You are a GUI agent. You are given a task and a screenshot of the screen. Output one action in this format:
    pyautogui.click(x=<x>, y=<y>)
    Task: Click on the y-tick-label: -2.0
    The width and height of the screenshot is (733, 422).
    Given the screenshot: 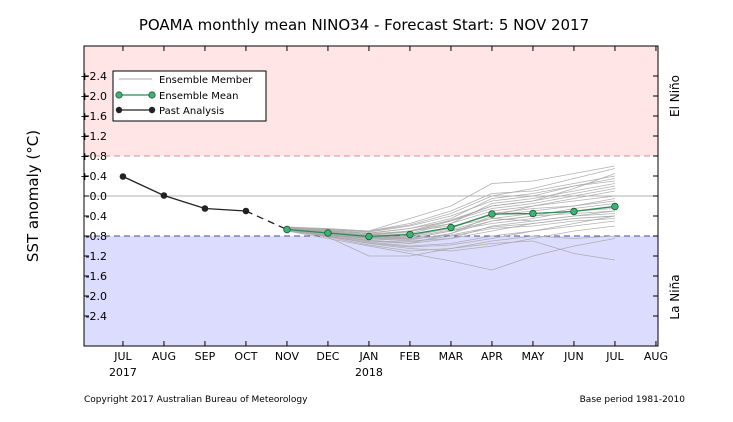 What is the action you would take?
    pyautogui.click(x=96, y=296)
    